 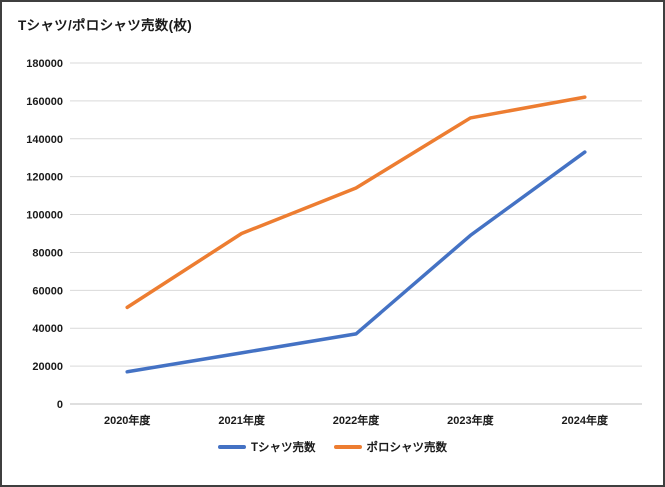 I want to click on y-axis-tick-label: 100000, so click(x=44, y=216).